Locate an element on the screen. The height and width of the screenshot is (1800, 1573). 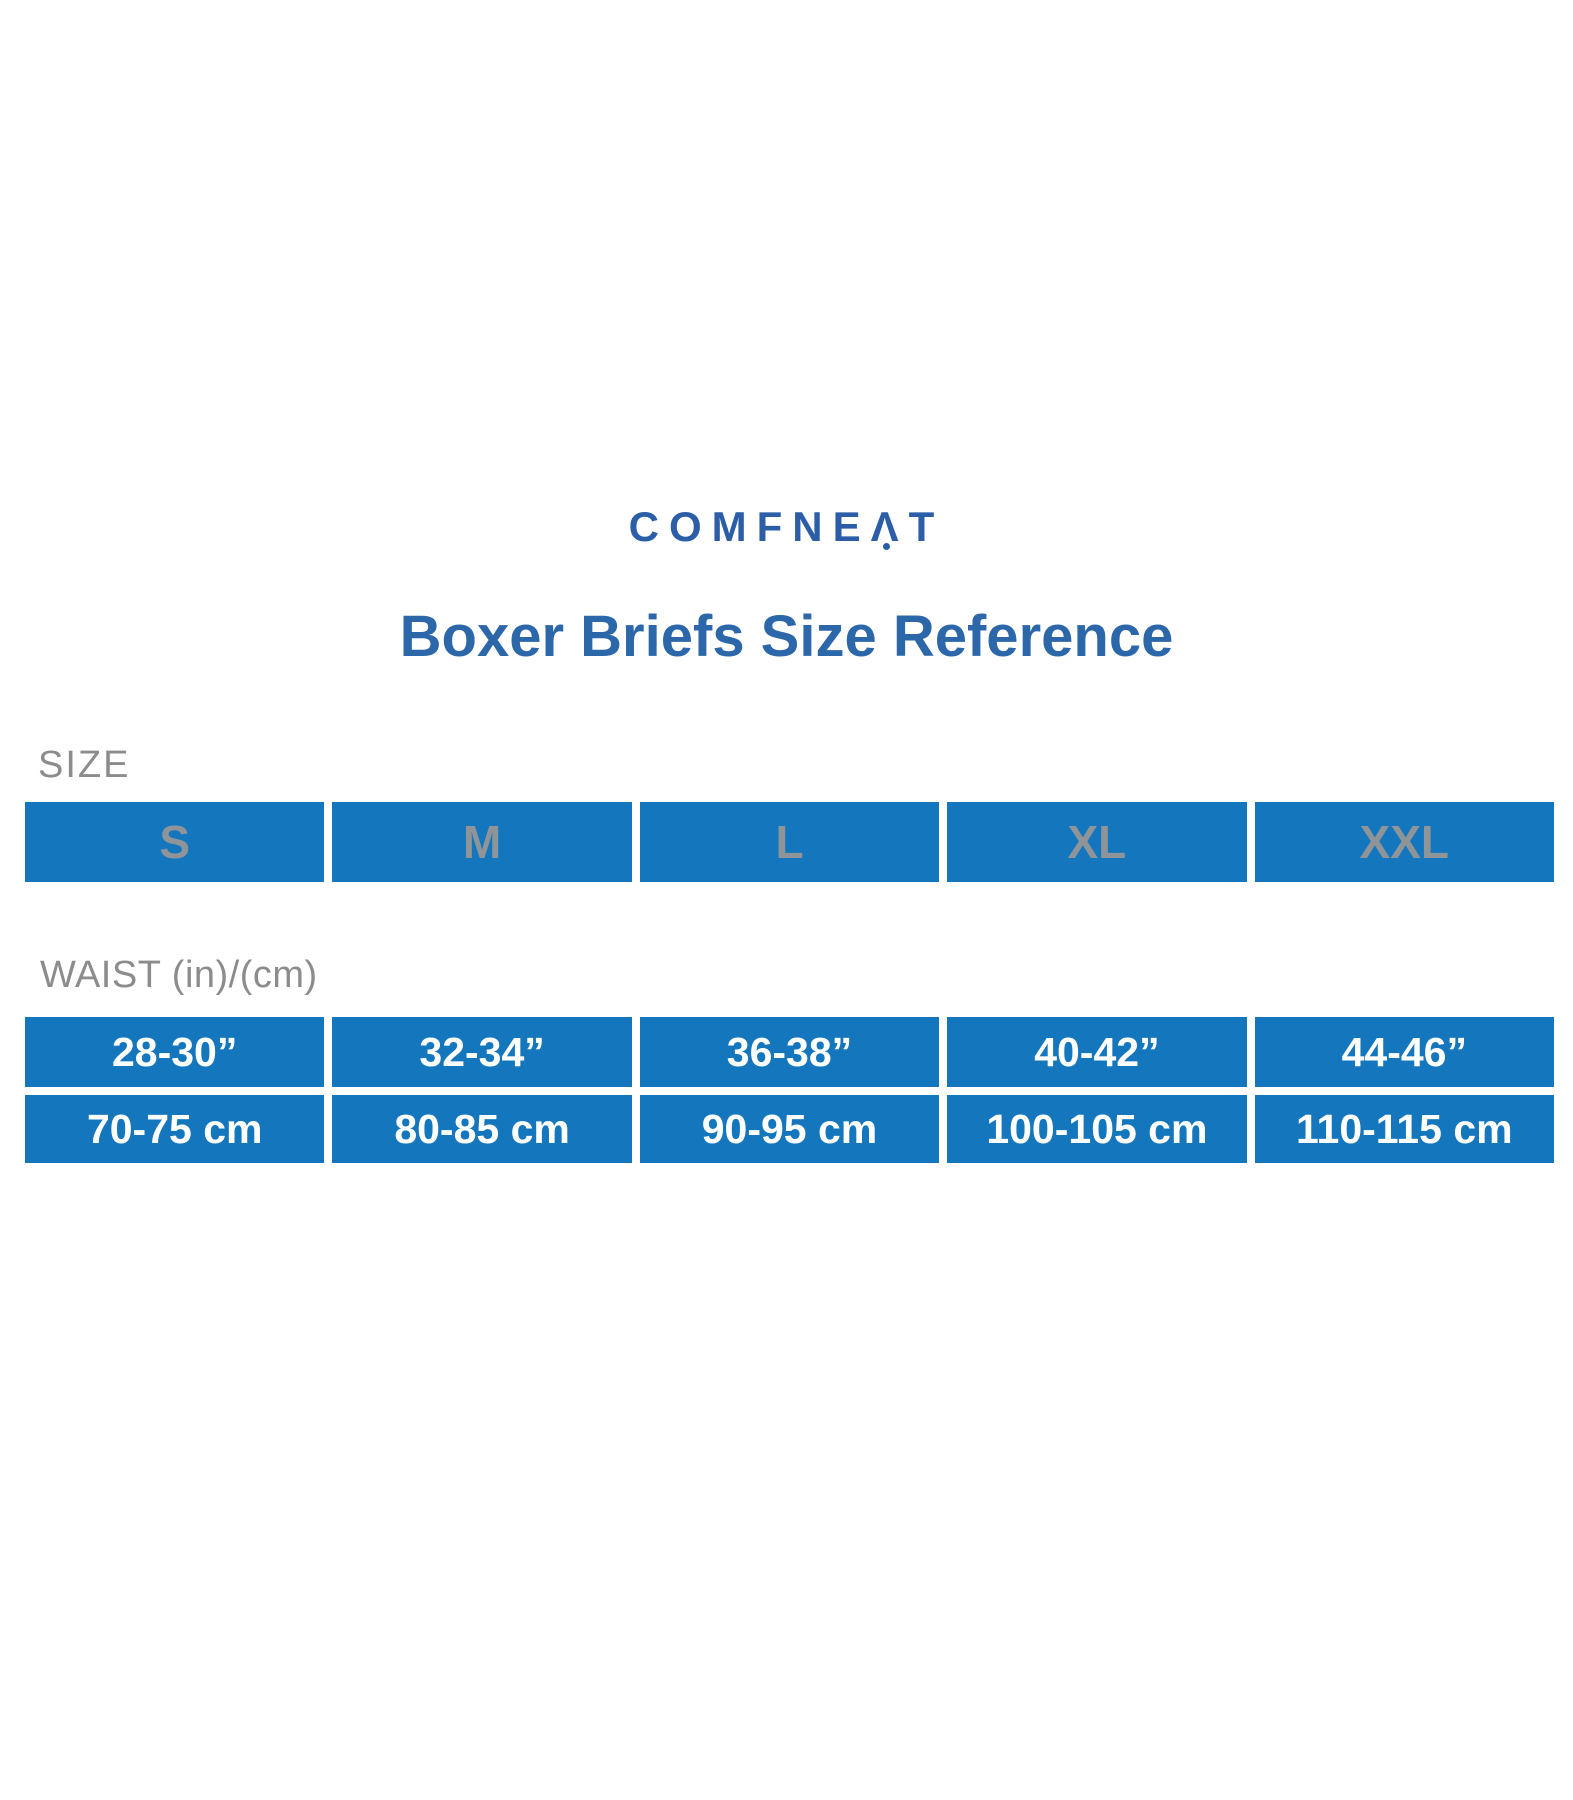
size-row: S M L XL XXL is located at coordinates (789, 842).